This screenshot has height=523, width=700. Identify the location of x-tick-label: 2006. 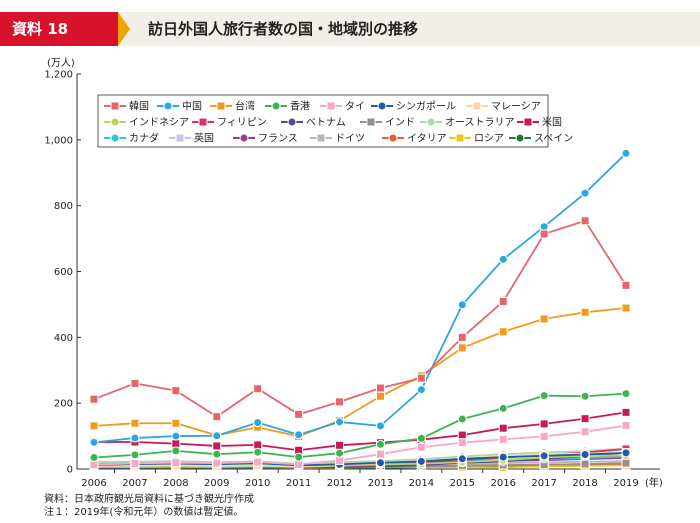
(93, 483).